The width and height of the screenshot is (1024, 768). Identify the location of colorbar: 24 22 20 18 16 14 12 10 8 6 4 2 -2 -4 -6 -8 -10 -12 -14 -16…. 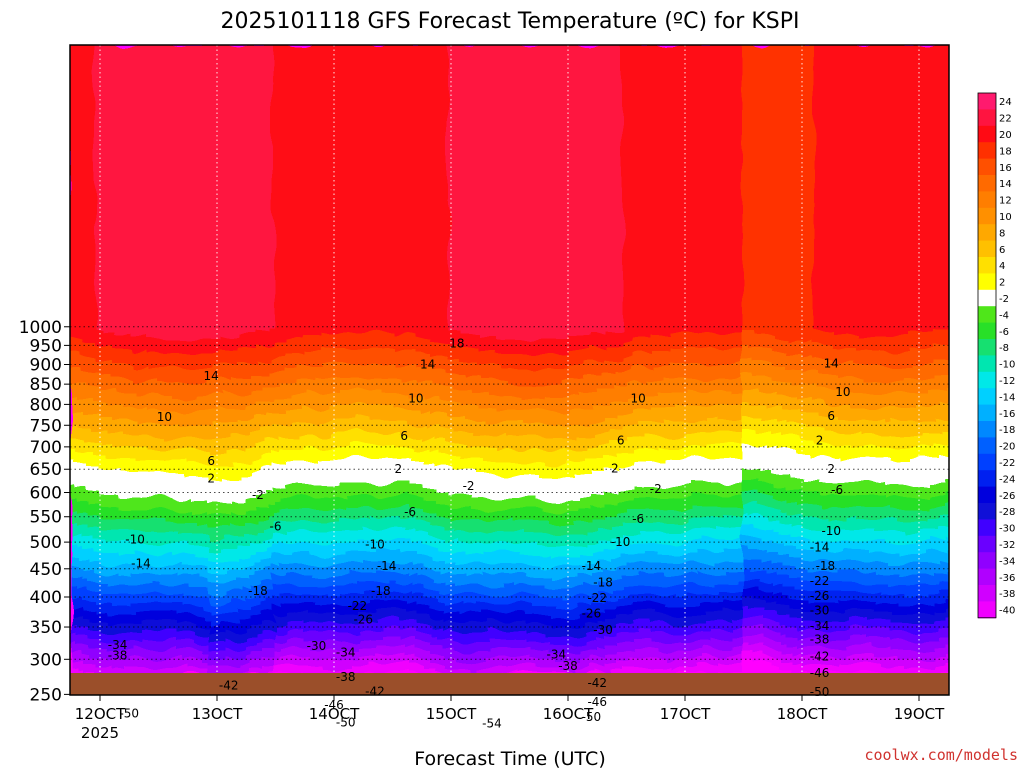
(996, 355).